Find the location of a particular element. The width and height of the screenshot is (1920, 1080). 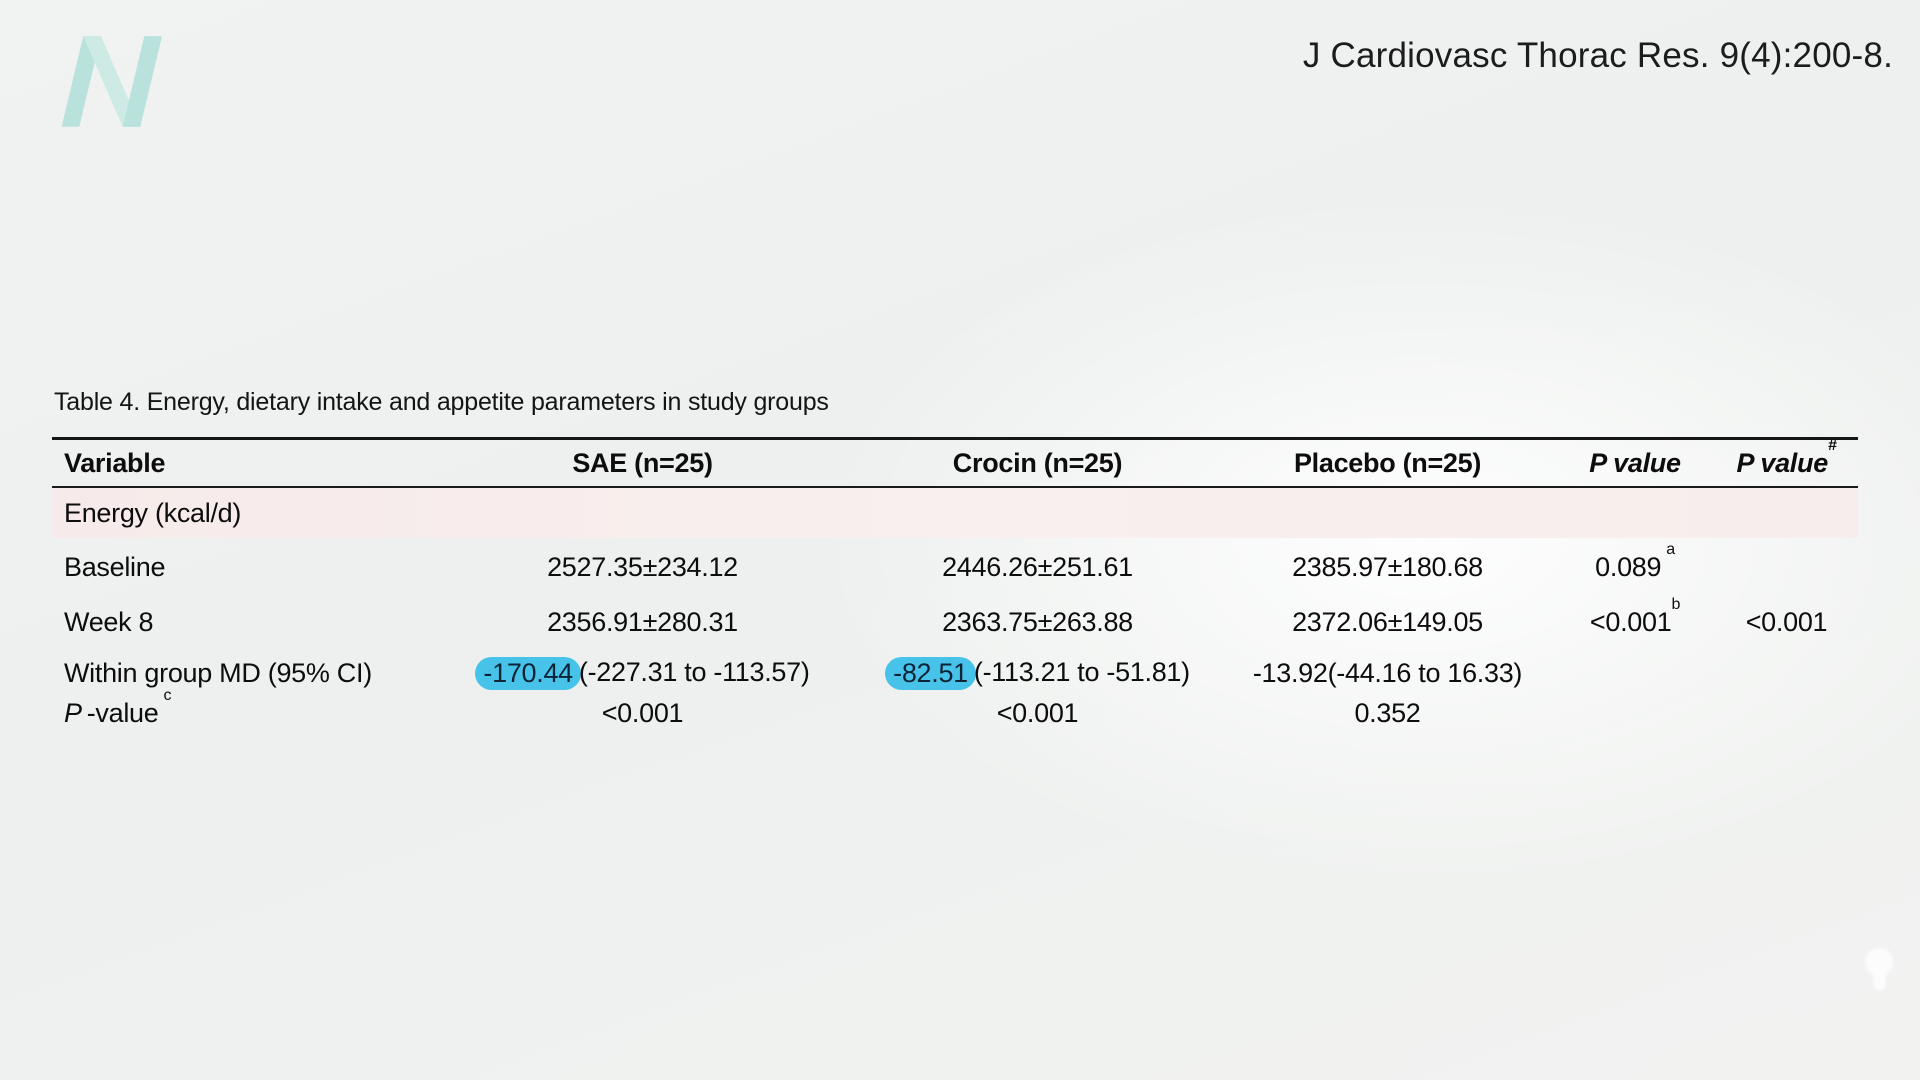

mouse-cursor-dot is located at coordinates (1879, 970).